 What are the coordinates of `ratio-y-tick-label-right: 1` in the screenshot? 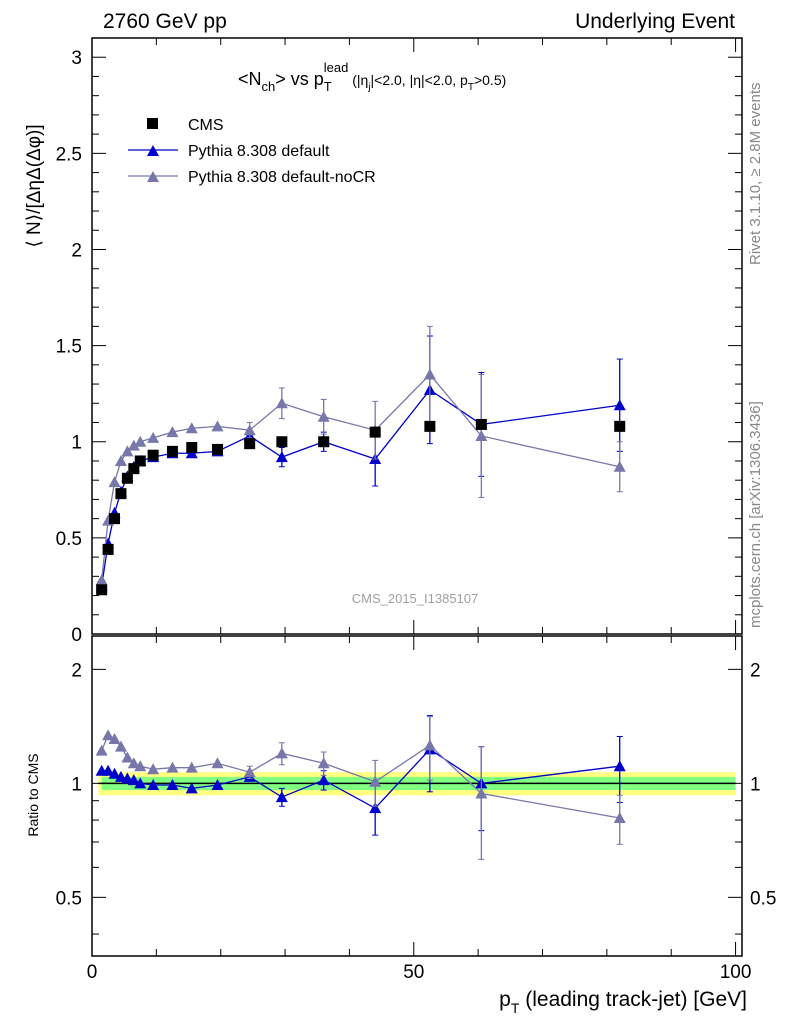 It's located at (755, 784).